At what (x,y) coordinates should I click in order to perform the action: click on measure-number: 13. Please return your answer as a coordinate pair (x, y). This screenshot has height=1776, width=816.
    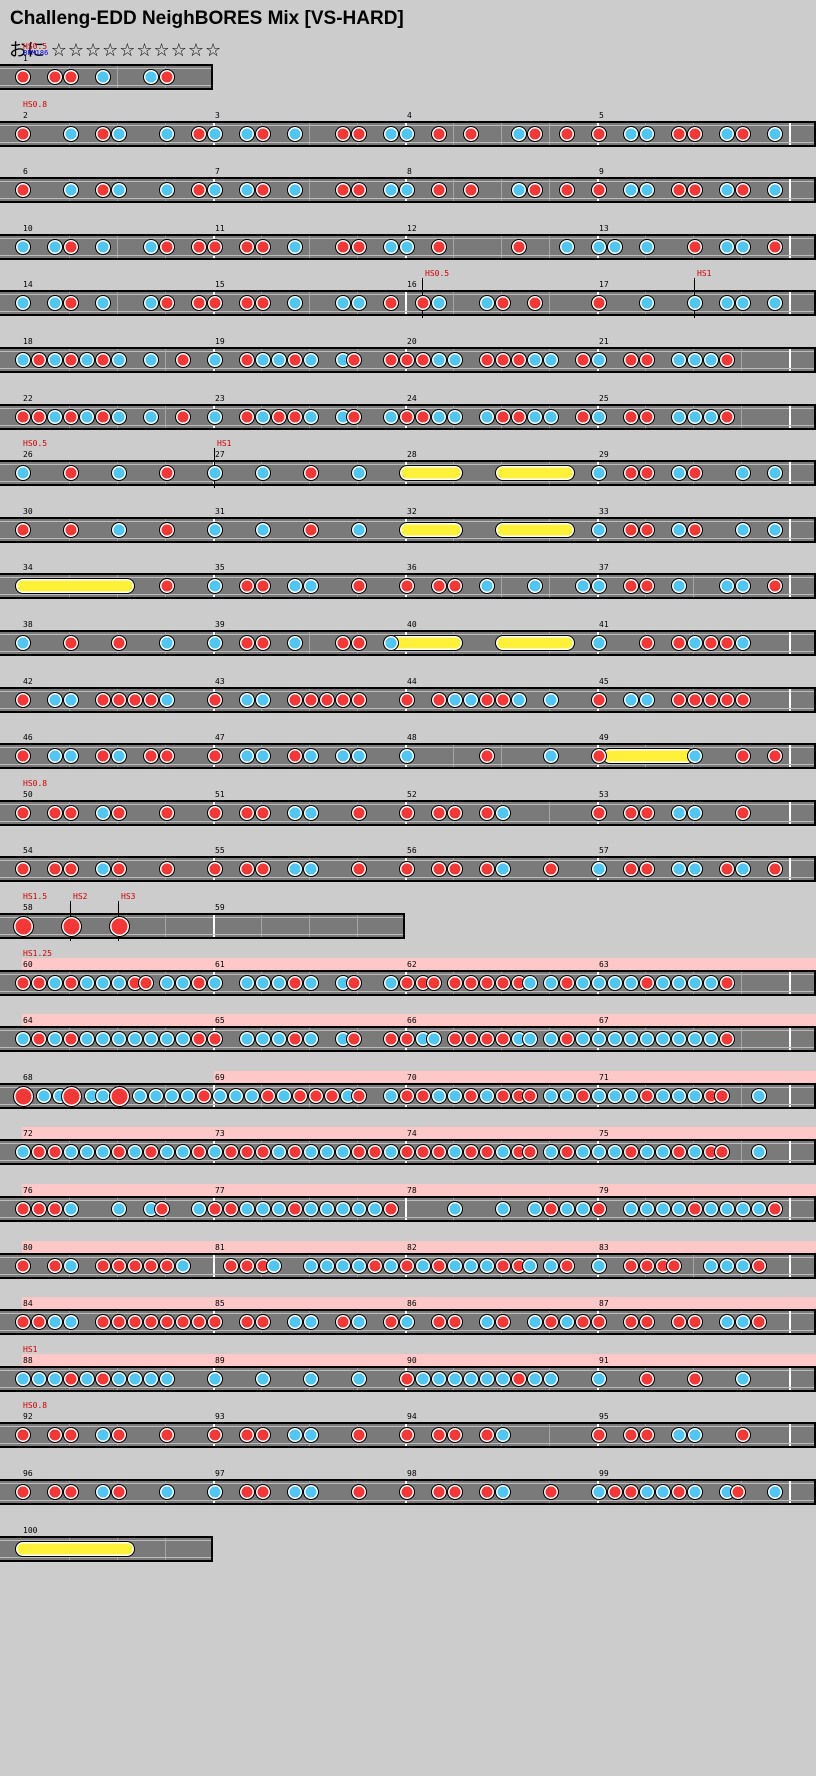
    Looking at the image, I should click on (604, 228).